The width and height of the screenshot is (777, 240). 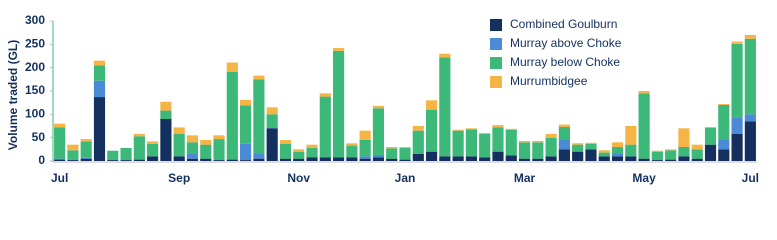 What do you see at coordinates (565, 62) in the screenshot?
I see `legend-label: Murray below Choke` at bounding box center [565, 62].